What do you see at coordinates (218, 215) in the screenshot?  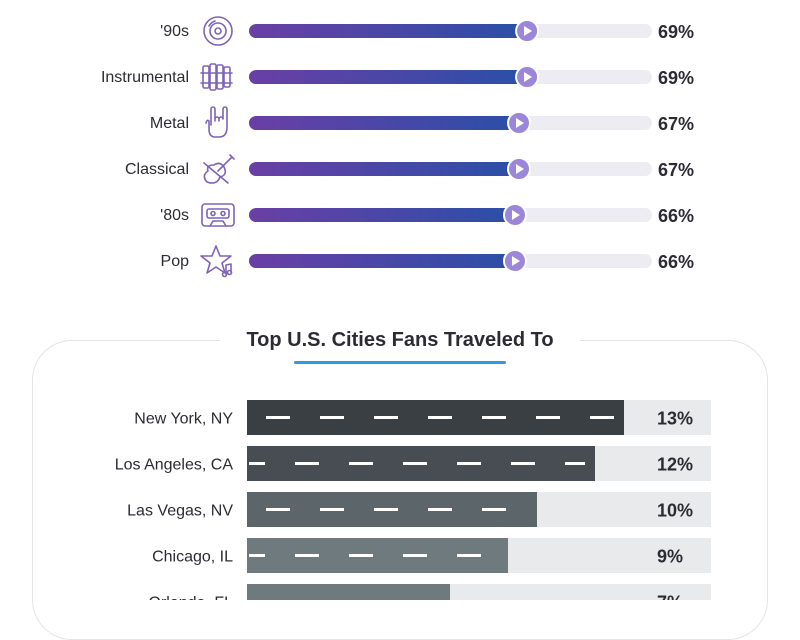 I see `cassette-icon` at bounding box center [218, 215].